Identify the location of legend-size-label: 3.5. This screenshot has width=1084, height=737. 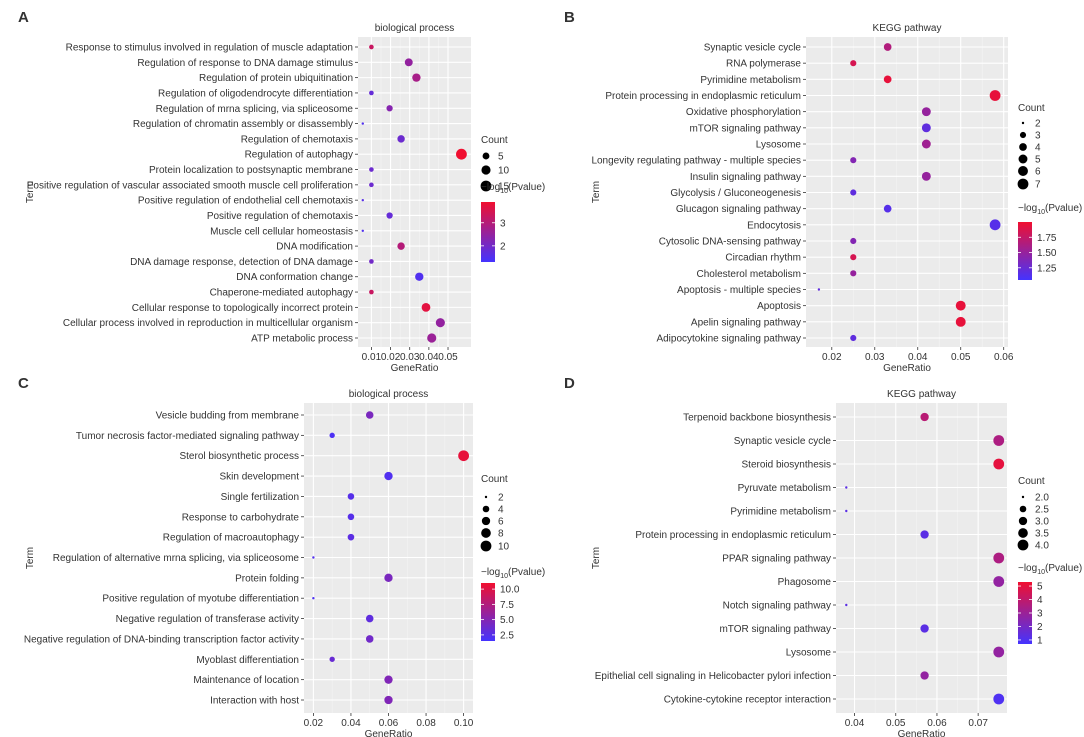
(1042, 534).